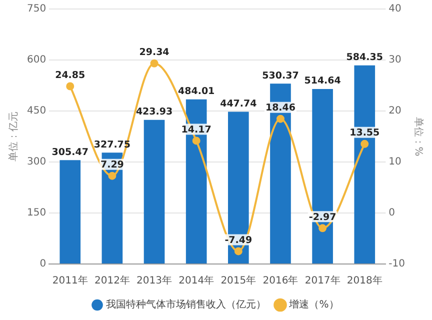 The image size is (432, 320). Describe the element at coordinates (154, 280) in the screenshot. I see `x-tick-label: 2013年` at that location.